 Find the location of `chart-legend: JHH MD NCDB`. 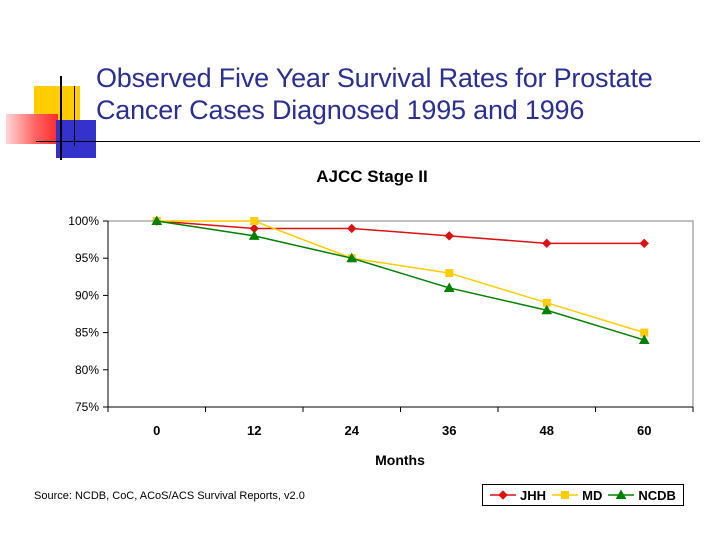

chart-legend: JHH MD NCDB is located at coordinates (583, 495).